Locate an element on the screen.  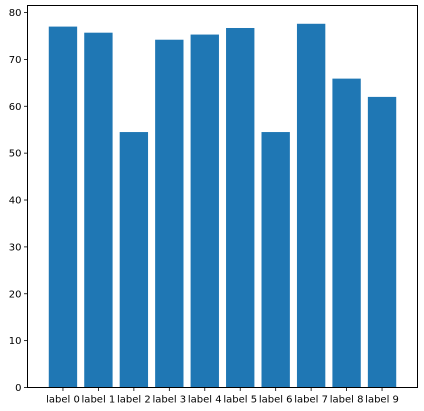
y-tick-label: 0 is located at coordinates (18, 388).